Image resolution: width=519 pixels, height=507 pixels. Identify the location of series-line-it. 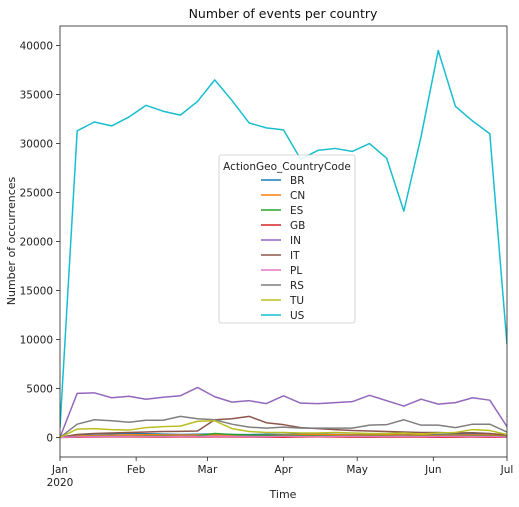
(283, 427).